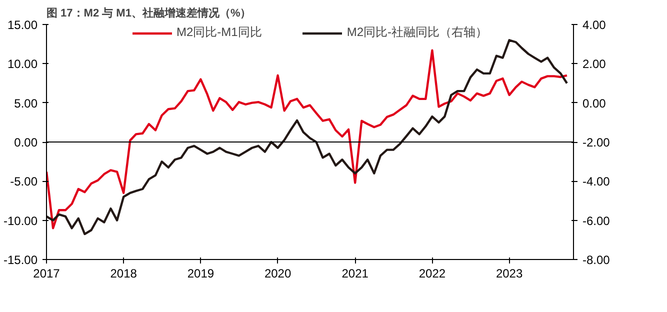 This screenshot has height=312, width=667. I want to click on y-tick-label: 15.00, so click(22, 25).